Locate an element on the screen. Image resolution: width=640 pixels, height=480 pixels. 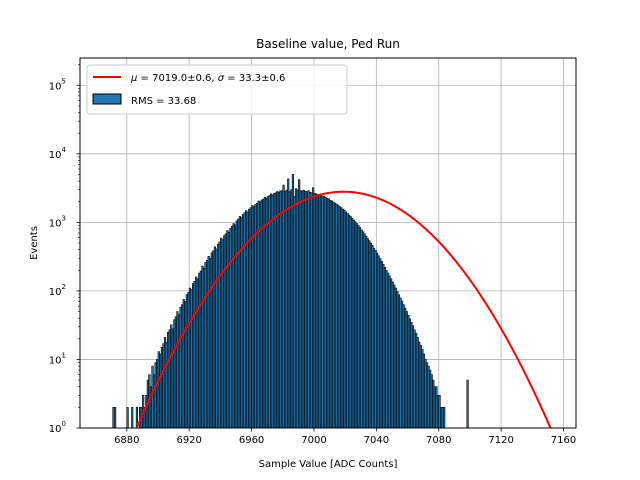
y-tick-exponent: 3 is located at coordinates (64, 218).